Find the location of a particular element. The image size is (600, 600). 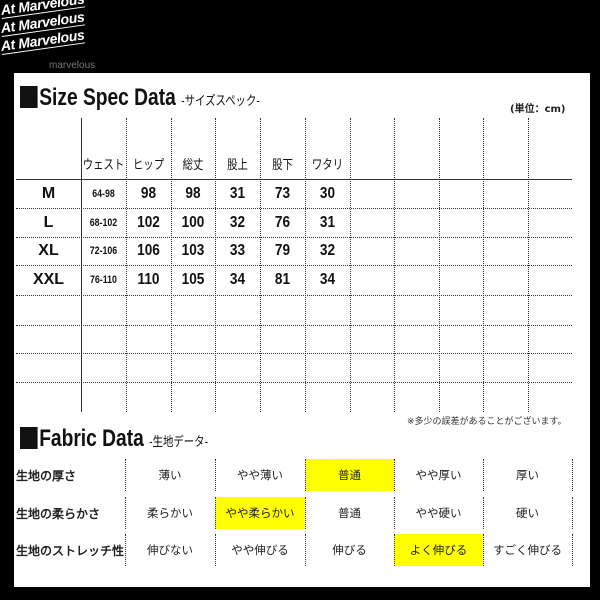

fabric-title: Fabric Data -生地データ- is located at coordinates (114, 439).